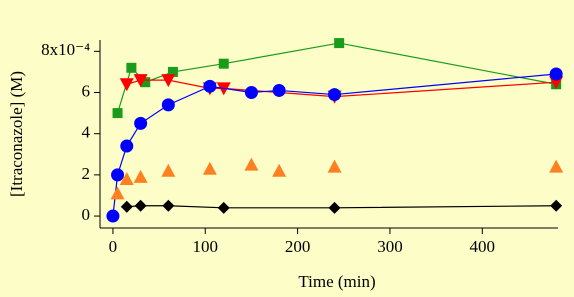  What do you see at coordinates (483, 246) in the screenshot?
I see `x-tick-label: 400` at bounding box center [483, 246].